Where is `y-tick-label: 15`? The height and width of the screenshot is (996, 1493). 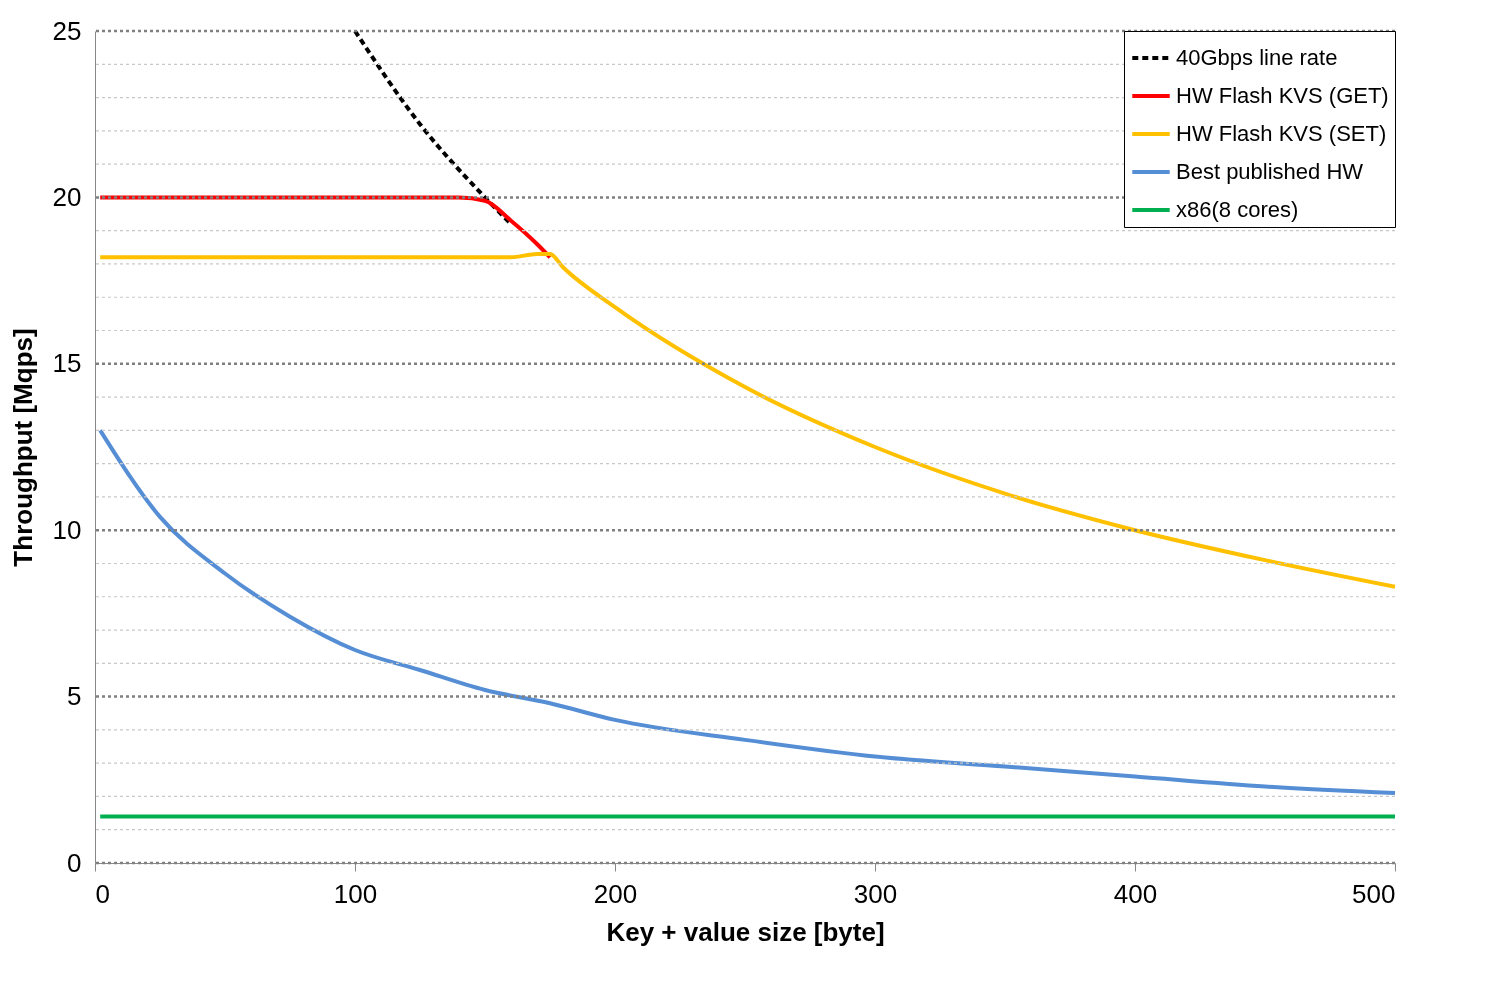 y-tick-label: 15 is located at coordinates (67, 363).